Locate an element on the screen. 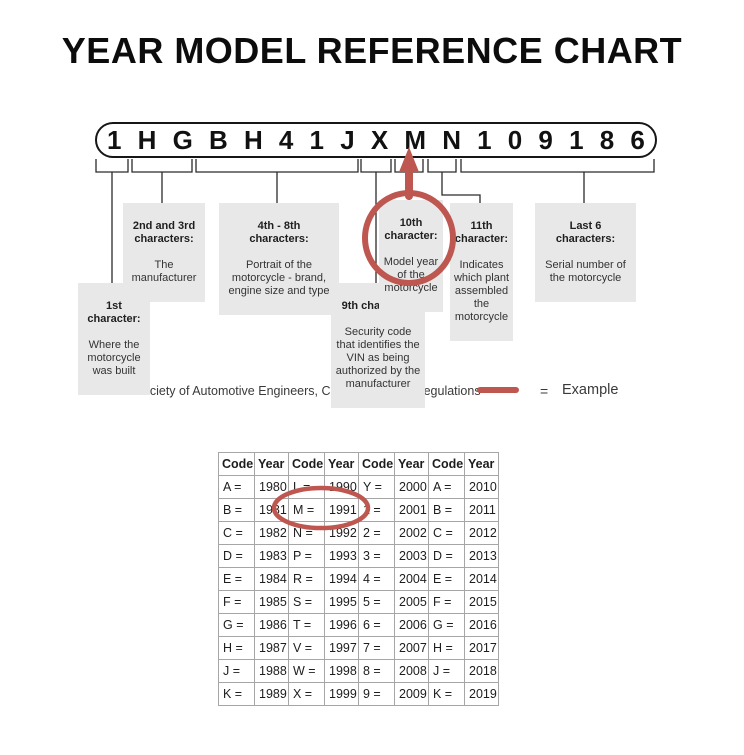 The width and height of the screenshot is (744, 755). code-cell: 2 = is located at coordinates (376, 533).